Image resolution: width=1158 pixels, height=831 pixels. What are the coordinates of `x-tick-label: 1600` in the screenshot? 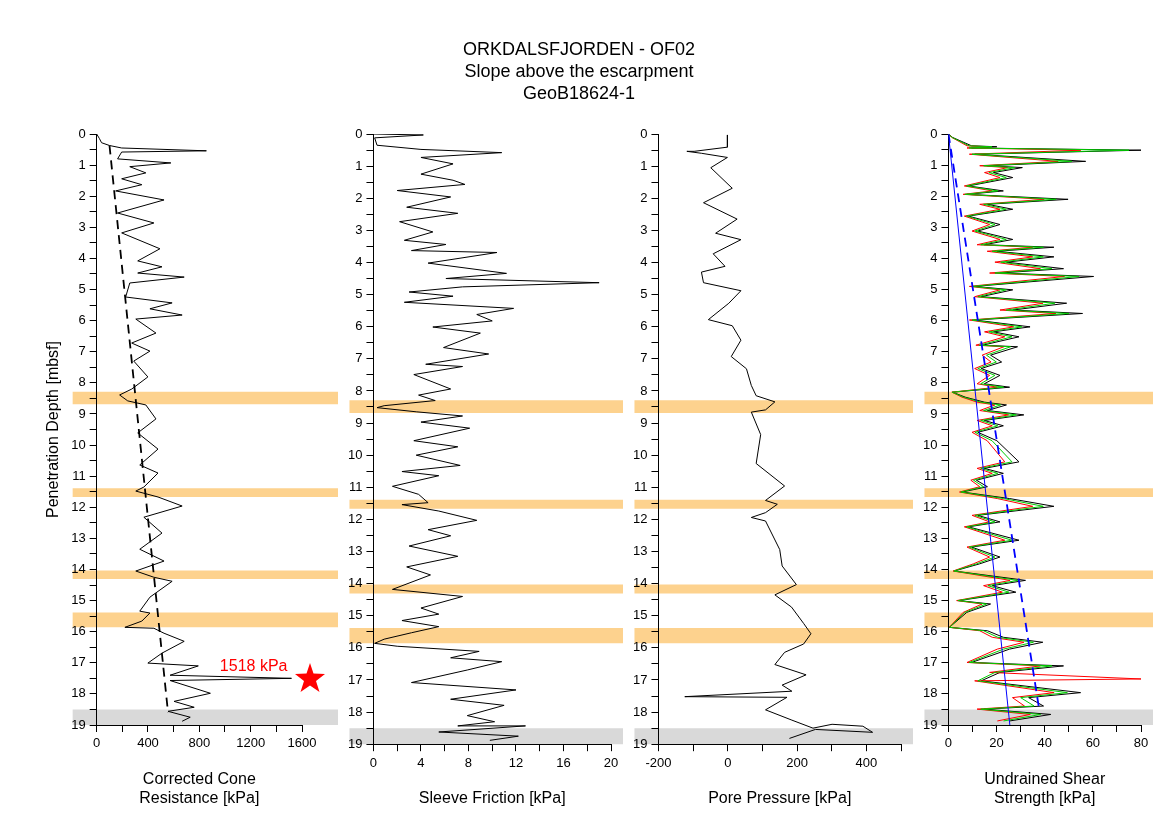 It's located at (302, 743).